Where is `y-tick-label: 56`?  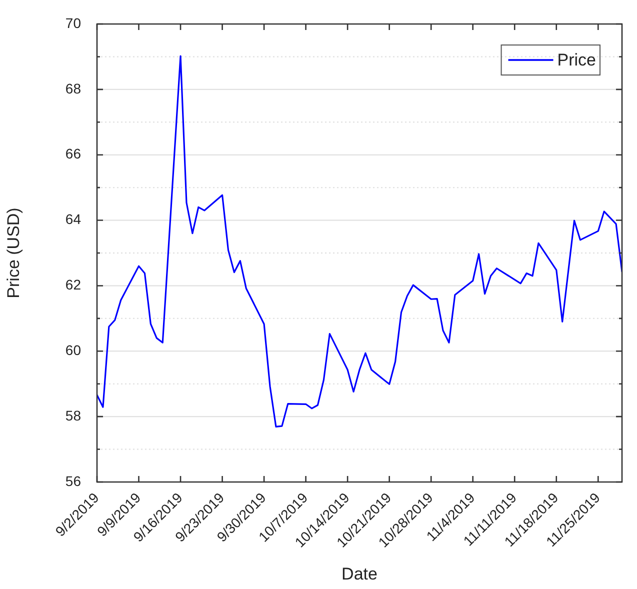 y-tick-label: 56 is located at coordinates (73, 480).